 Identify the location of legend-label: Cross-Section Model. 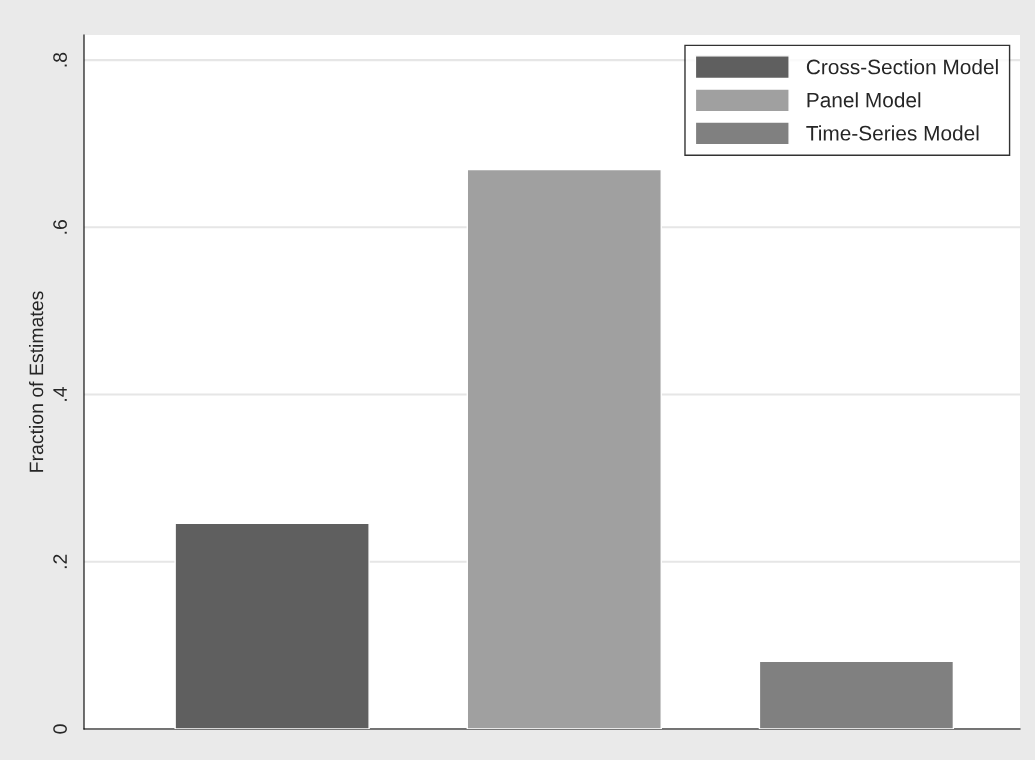
(902, 67).